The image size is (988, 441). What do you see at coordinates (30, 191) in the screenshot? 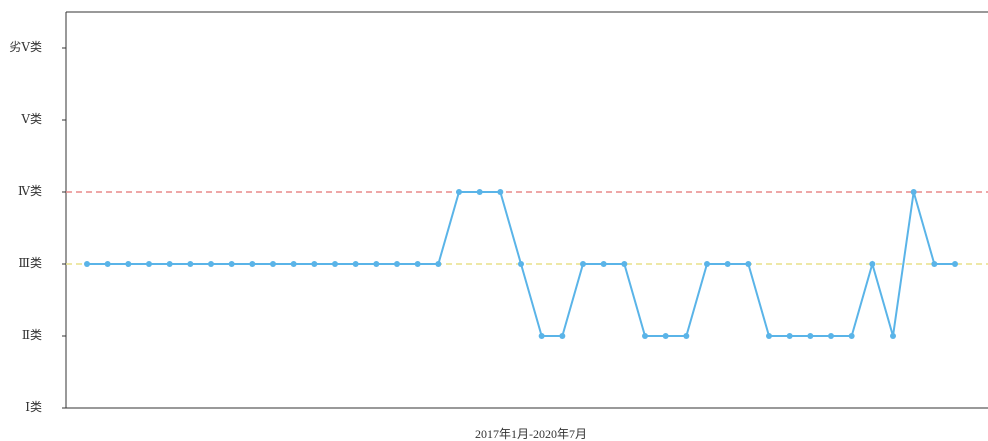
I see `y-tick-label: Ⅳ类` at bounding box center [30, 191].